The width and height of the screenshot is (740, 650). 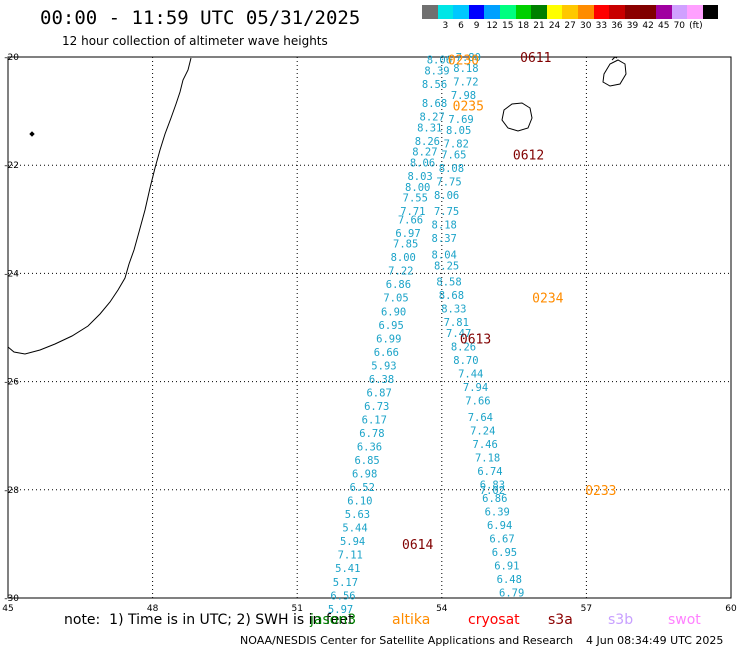 What do you see at coordinates (439, 61) in the screenshot?
I see `wave-height-label-track-a: 8.06` at bounding box center [439, 61].